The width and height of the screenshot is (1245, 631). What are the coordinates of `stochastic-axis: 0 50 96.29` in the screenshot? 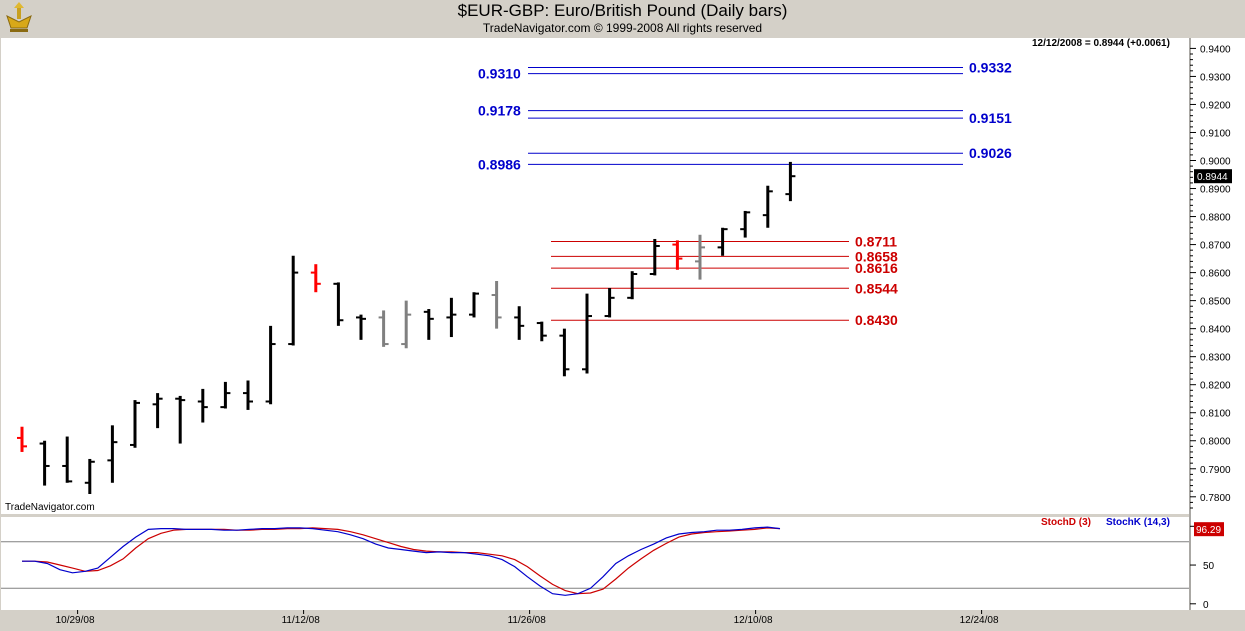 It's located at (1207, 566).